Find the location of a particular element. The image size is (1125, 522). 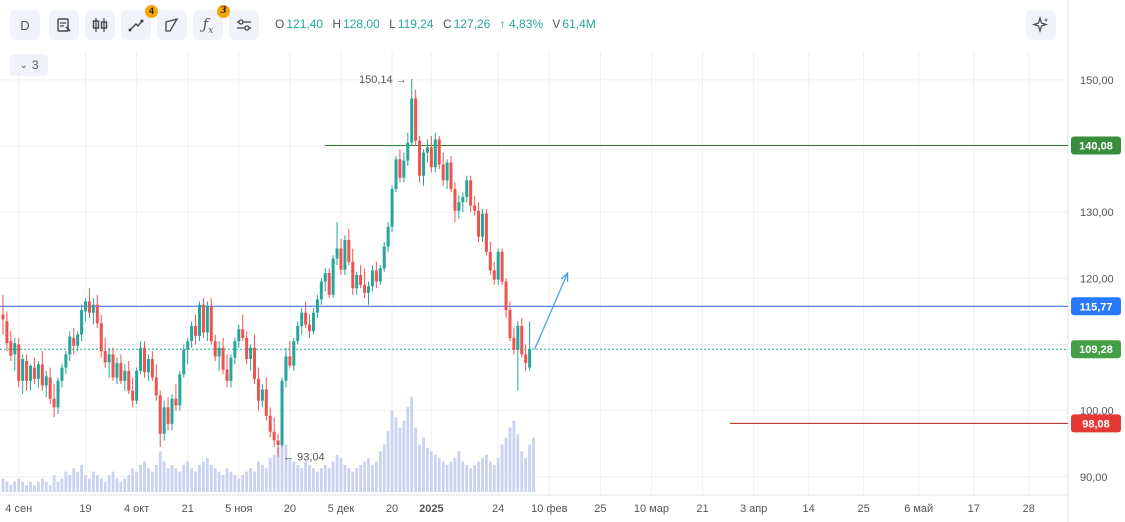

y-tick-label: 130,00 is located at coordinates (1097, 213).